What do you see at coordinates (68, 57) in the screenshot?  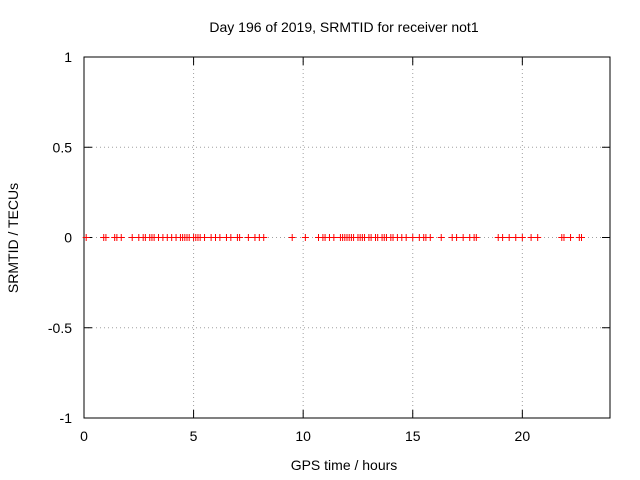 I see `y-tick-label: 1` at bounding box center [68, 57].